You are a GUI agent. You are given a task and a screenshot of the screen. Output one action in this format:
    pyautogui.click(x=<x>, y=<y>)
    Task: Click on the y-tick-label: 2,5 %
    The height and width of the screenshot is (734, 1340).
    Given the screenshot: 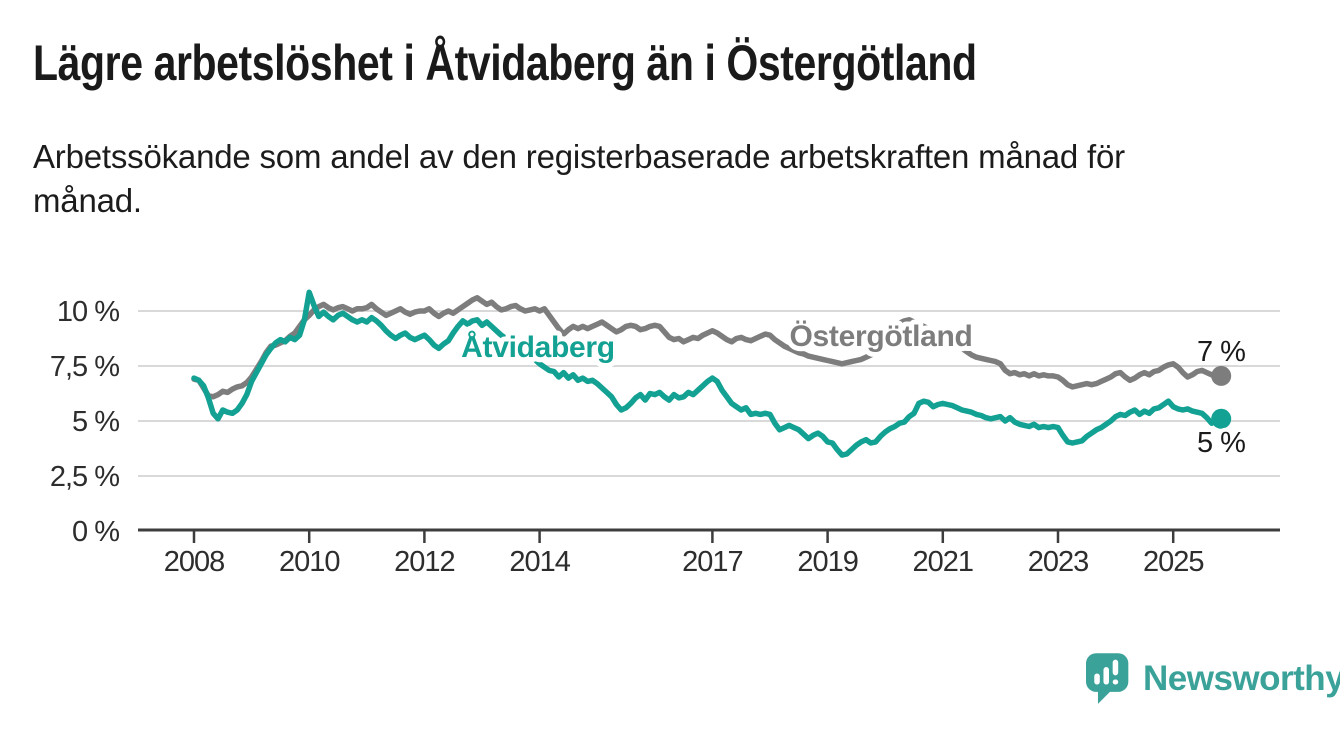 What is the action you would take?
    pyautogui.click(x=84, y=477)
    